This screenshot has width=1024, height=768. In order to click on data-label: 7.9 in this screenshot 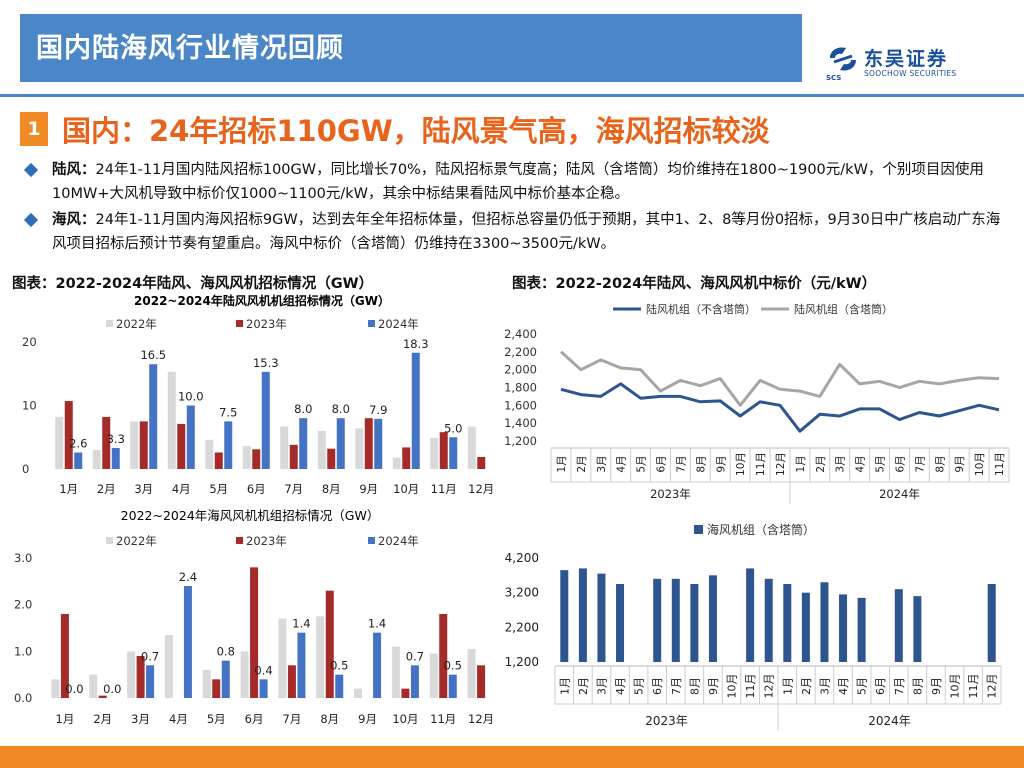, I will do `click(378, 410)`.